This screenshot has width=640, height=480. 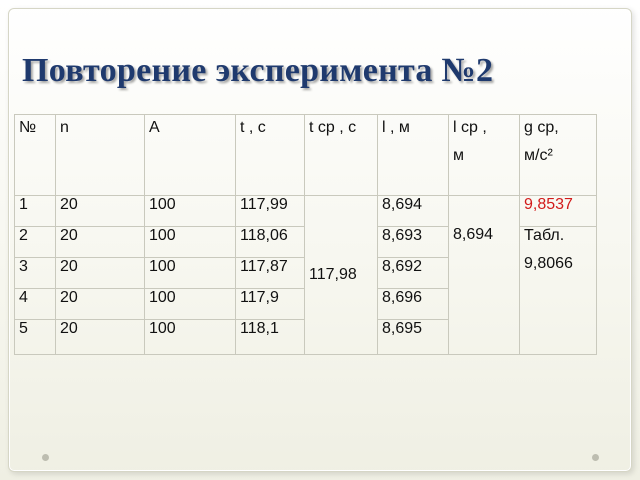 What do you see at coordinates (558, 290) in the screenshot?
I see `cell-g-table: Табл. 9,8066` at bounding box center [558, 290].